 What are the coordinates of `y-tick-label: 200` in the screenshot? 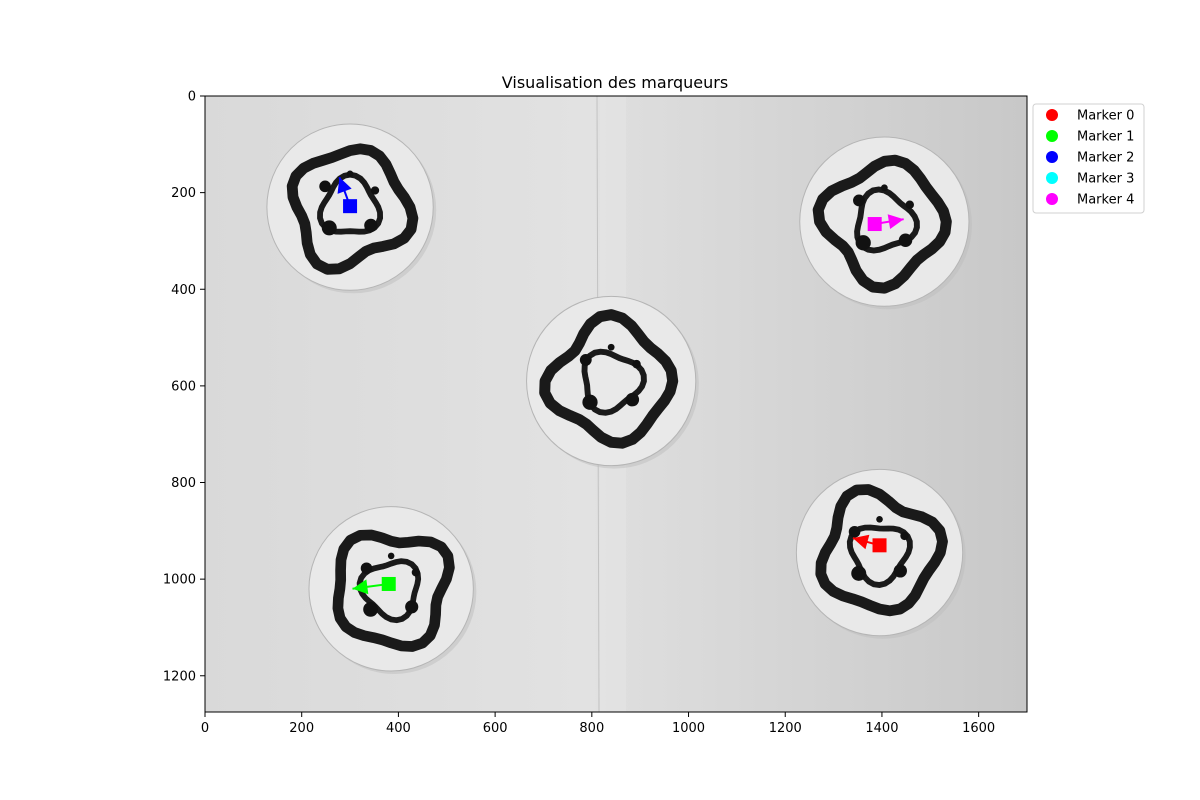 It's located at (183, 193).